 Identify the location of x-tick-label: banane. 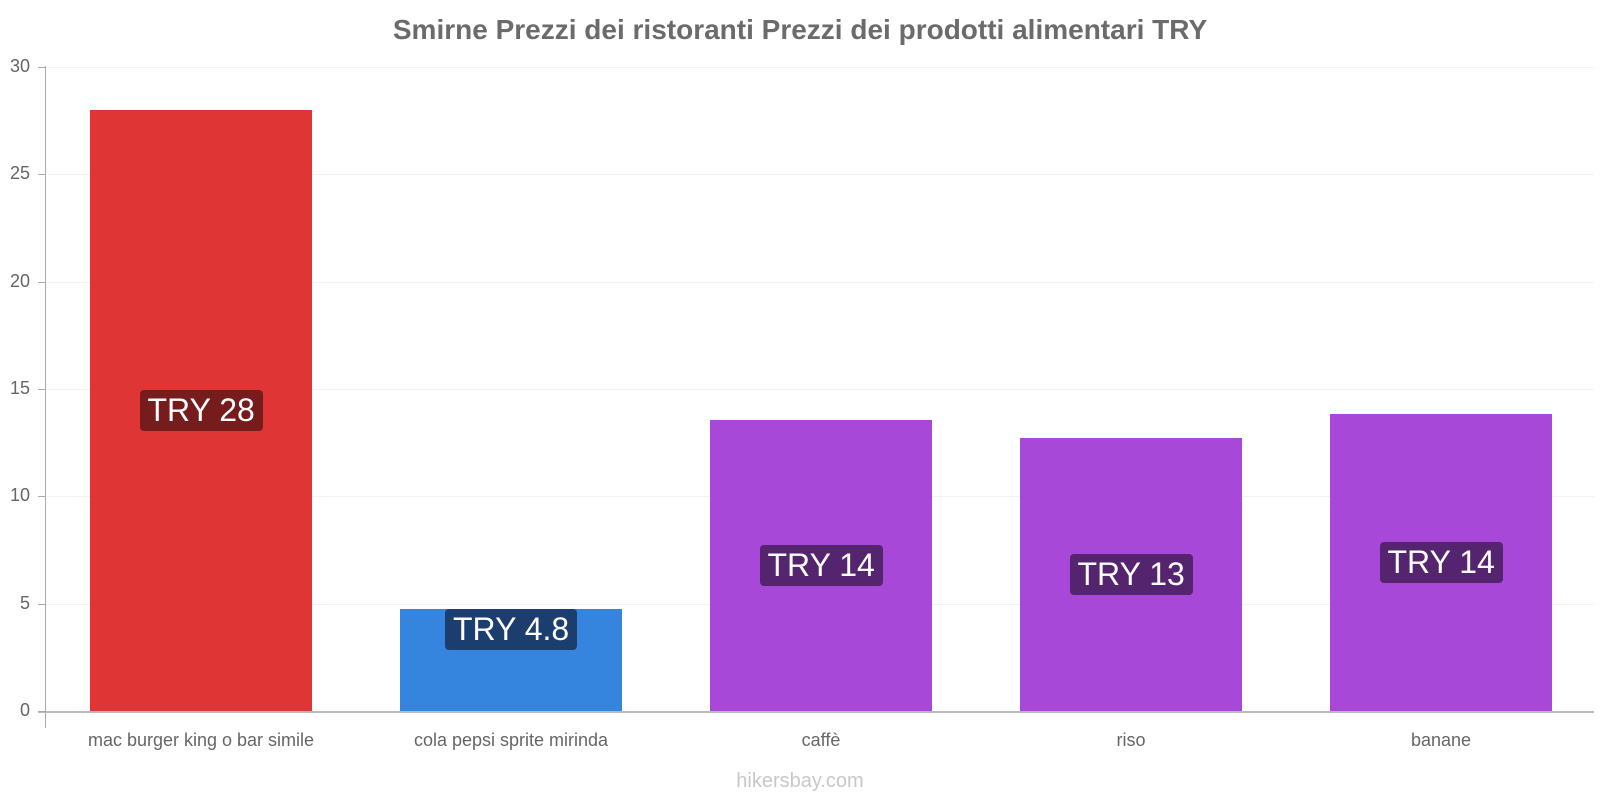
(1441, 740).